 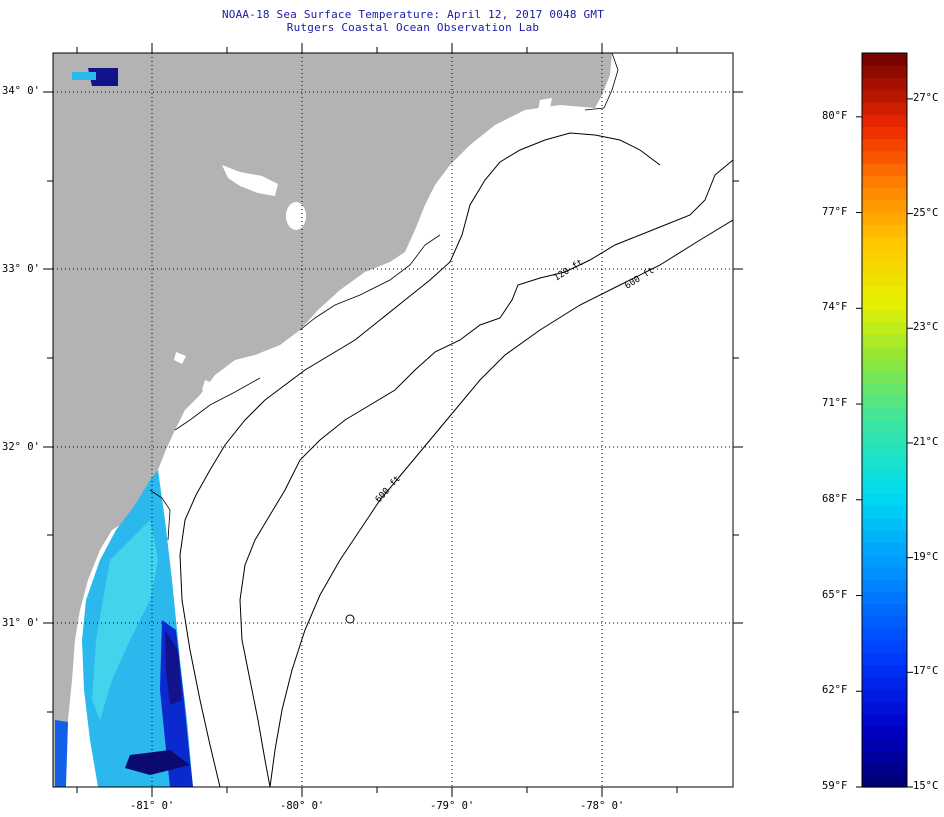 What do you see at coordinates (835, 498) in the screenshot?
I see `colorbar-label-f: 68°F` at bounding box center [835, 498].